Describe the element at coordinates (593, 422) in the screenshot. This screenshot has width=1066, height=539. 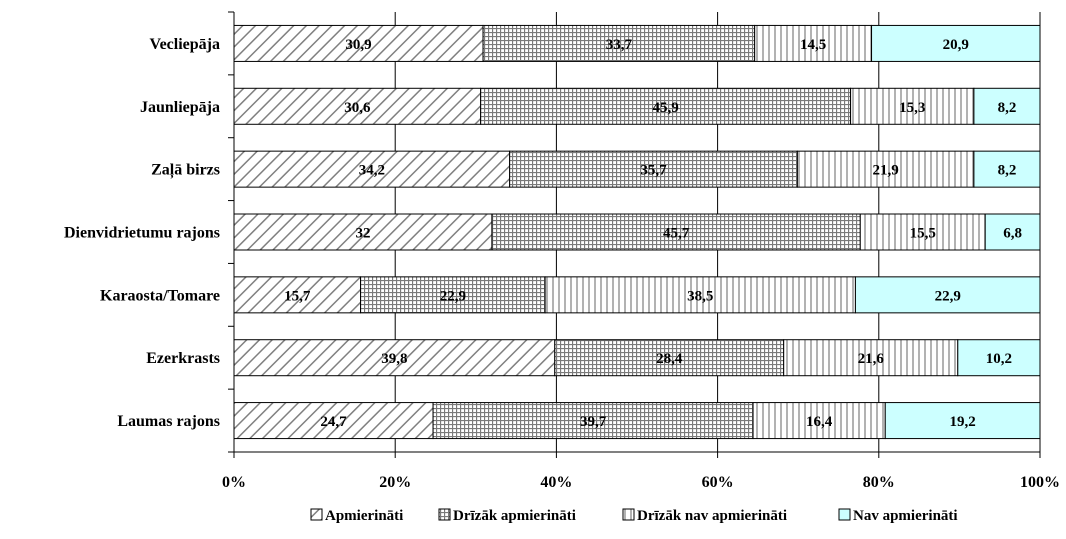
I see `data-label: 39,7` at that location.